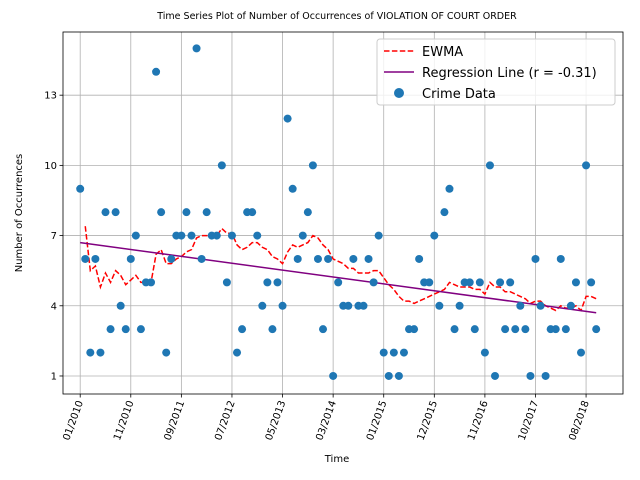 The width and height of the screenshot is (640, 480). I want to click on y-tick-label: 10, so click(50, 166).